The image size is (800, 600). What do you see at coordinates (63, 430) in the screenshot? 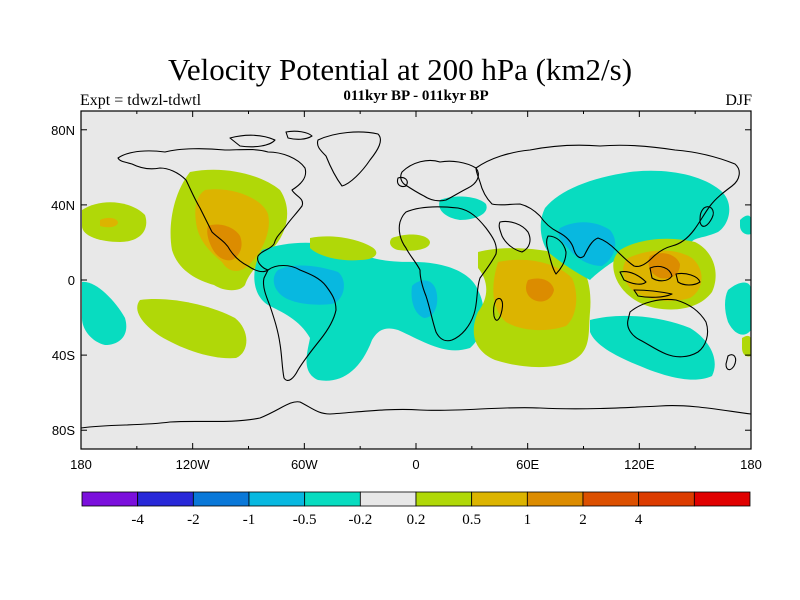
I see `lat-tick-label: 80S` at bounding box center [63, 430].